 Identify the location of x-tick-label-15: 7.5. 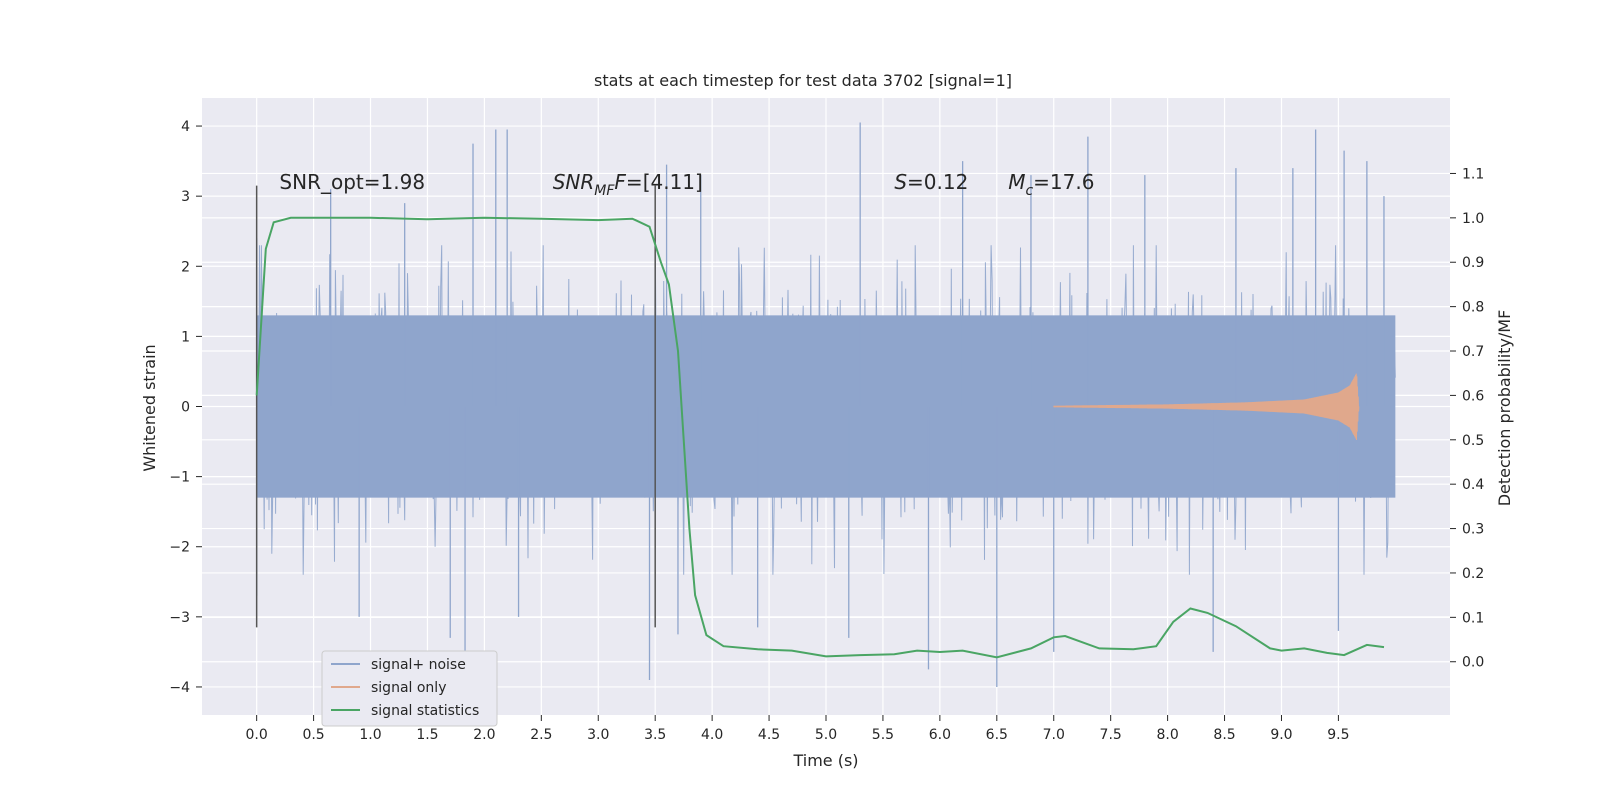
(1111, 735).